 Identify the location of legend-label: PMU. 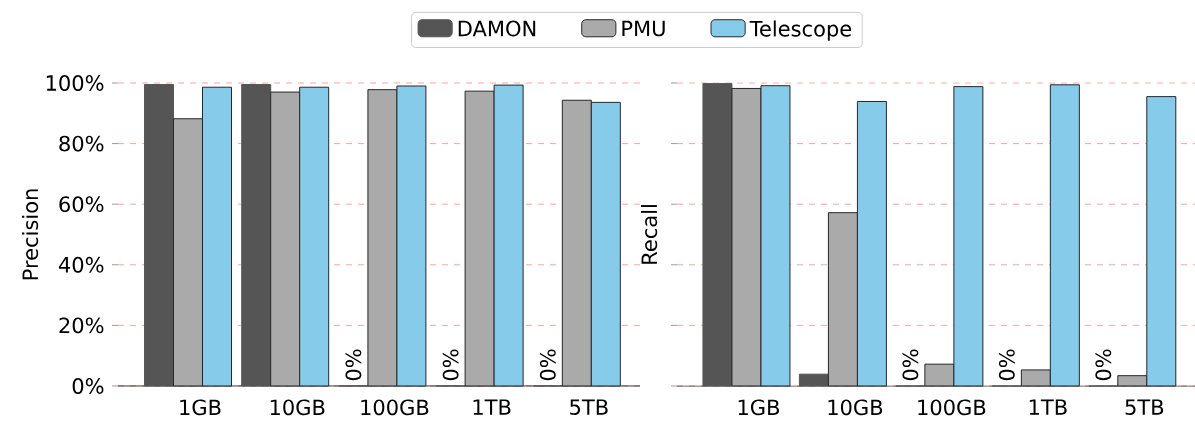
(643, 28).